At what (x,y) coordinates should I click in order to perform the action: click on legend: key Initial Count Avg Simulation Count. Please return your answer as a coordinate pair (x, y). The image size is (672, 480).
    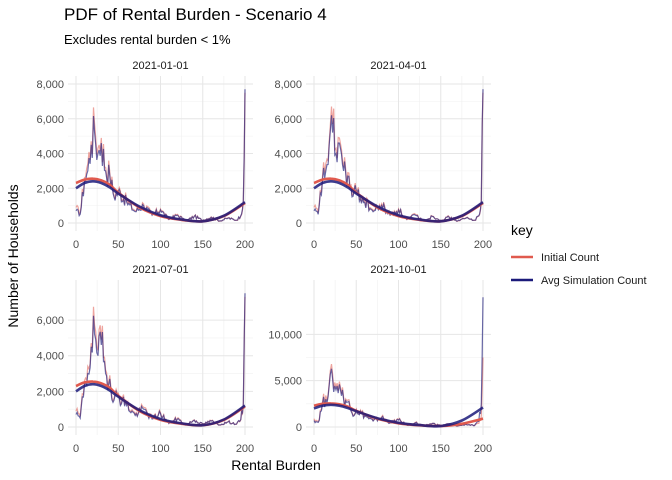
    Looking at the image, I should click on (579, 254).